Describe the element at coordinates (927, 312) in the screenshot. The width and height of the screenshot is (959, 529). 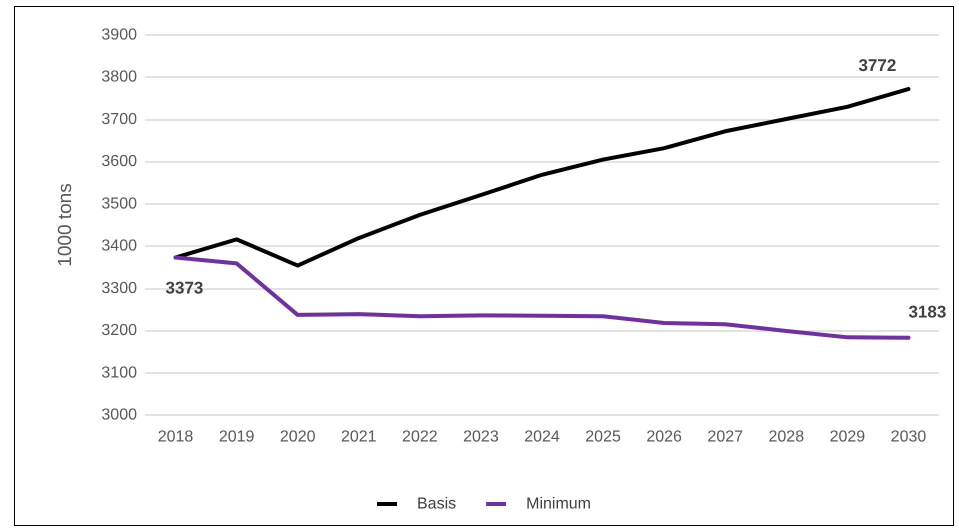
I see `data-label: 3183` at that location.